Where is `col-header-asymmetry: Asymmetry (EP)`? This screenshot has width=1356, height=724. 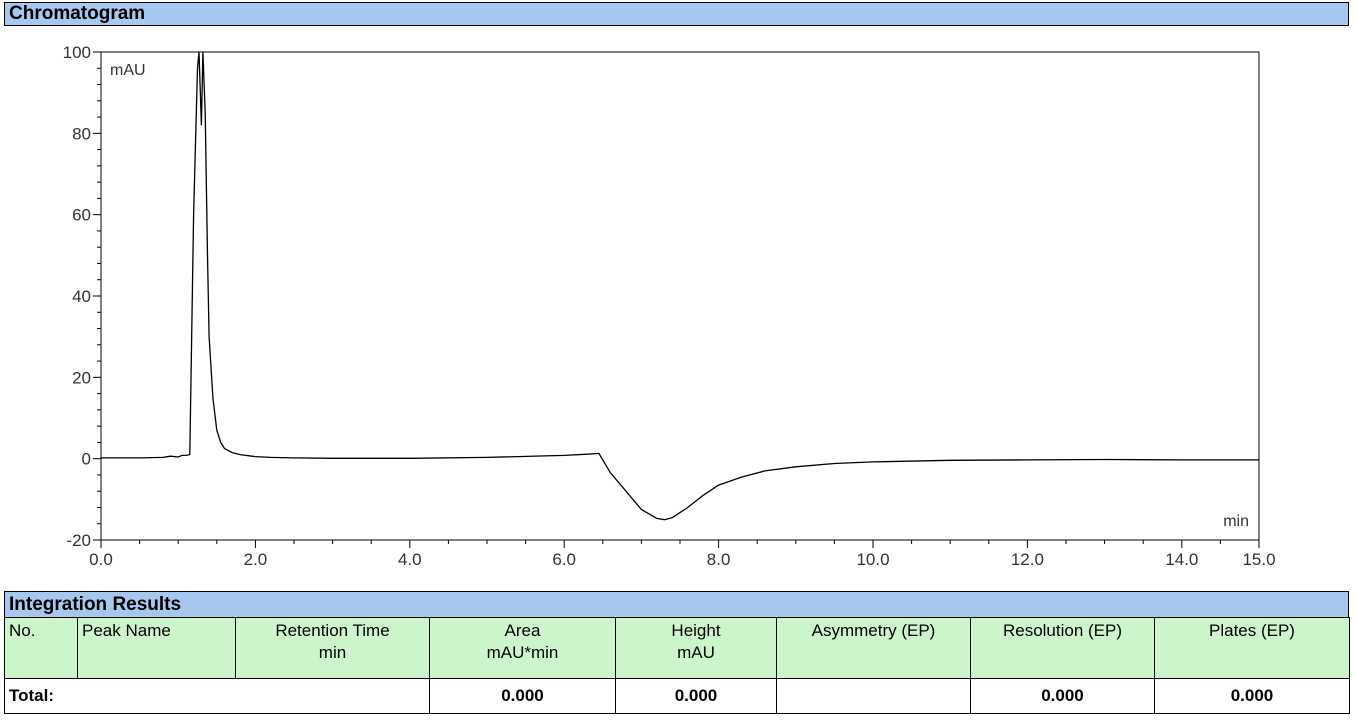 col-header-asymmetry: Asymmetry (EP) is located at coordinates (873, 648).